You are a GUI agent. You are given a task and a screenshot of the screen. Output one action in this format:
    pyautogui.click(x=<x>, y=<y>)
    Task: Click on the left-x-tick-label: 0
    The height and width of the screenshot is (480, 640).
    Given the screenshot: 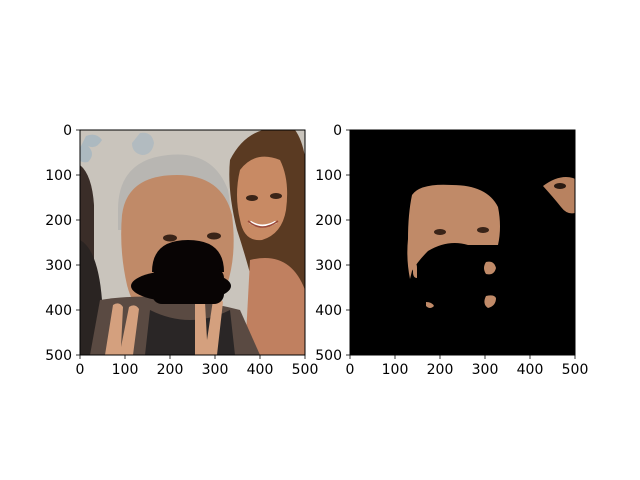 What is the action you would take?
    pyautogui.click(x=80, y=370)
    